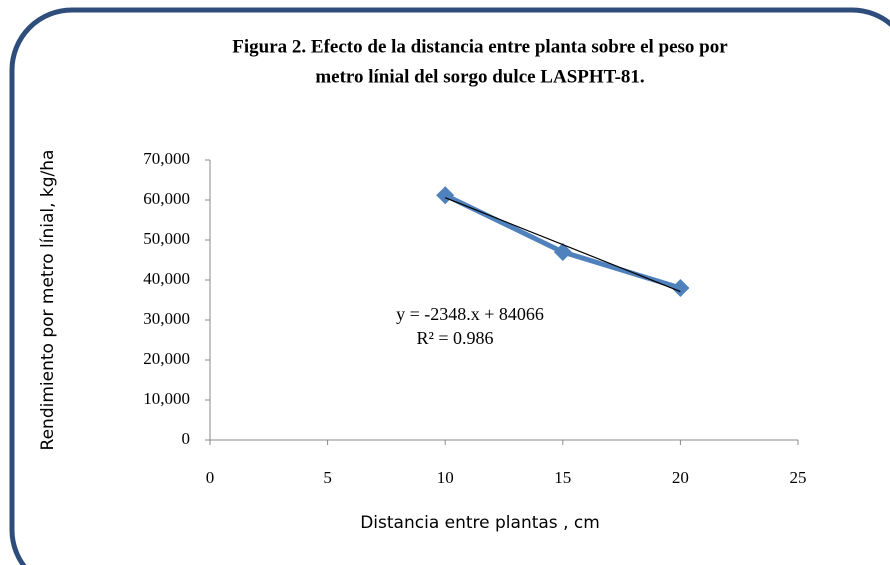 The image size is (890, 565). I want to click on y-tick-label: 20,000, so click(166, 358).